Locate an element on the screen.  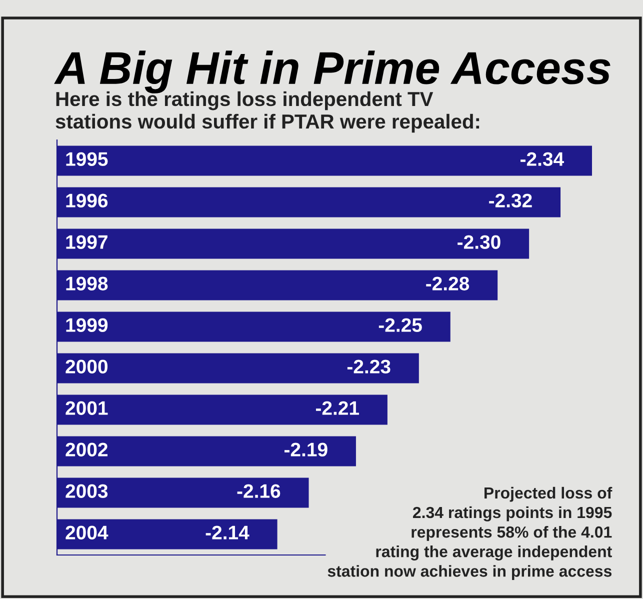
data-label: -2.16 is located at coordinates (258, 491).